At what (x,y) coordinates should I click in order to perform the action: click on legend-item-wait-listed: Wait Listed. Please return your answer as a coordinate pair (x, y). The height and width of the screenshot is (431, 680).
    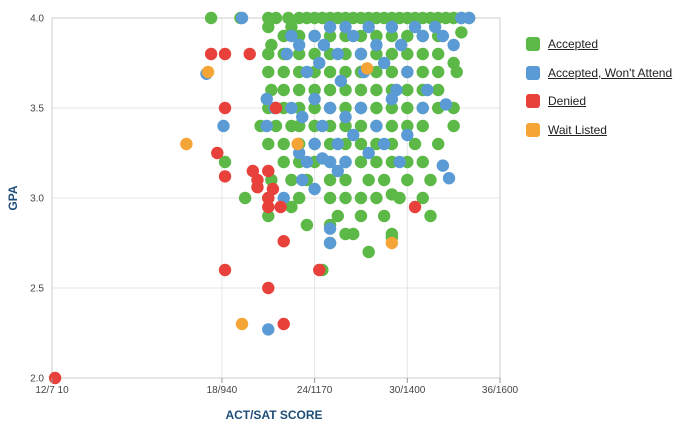
    Looking at the image, I should click on (603, 130).